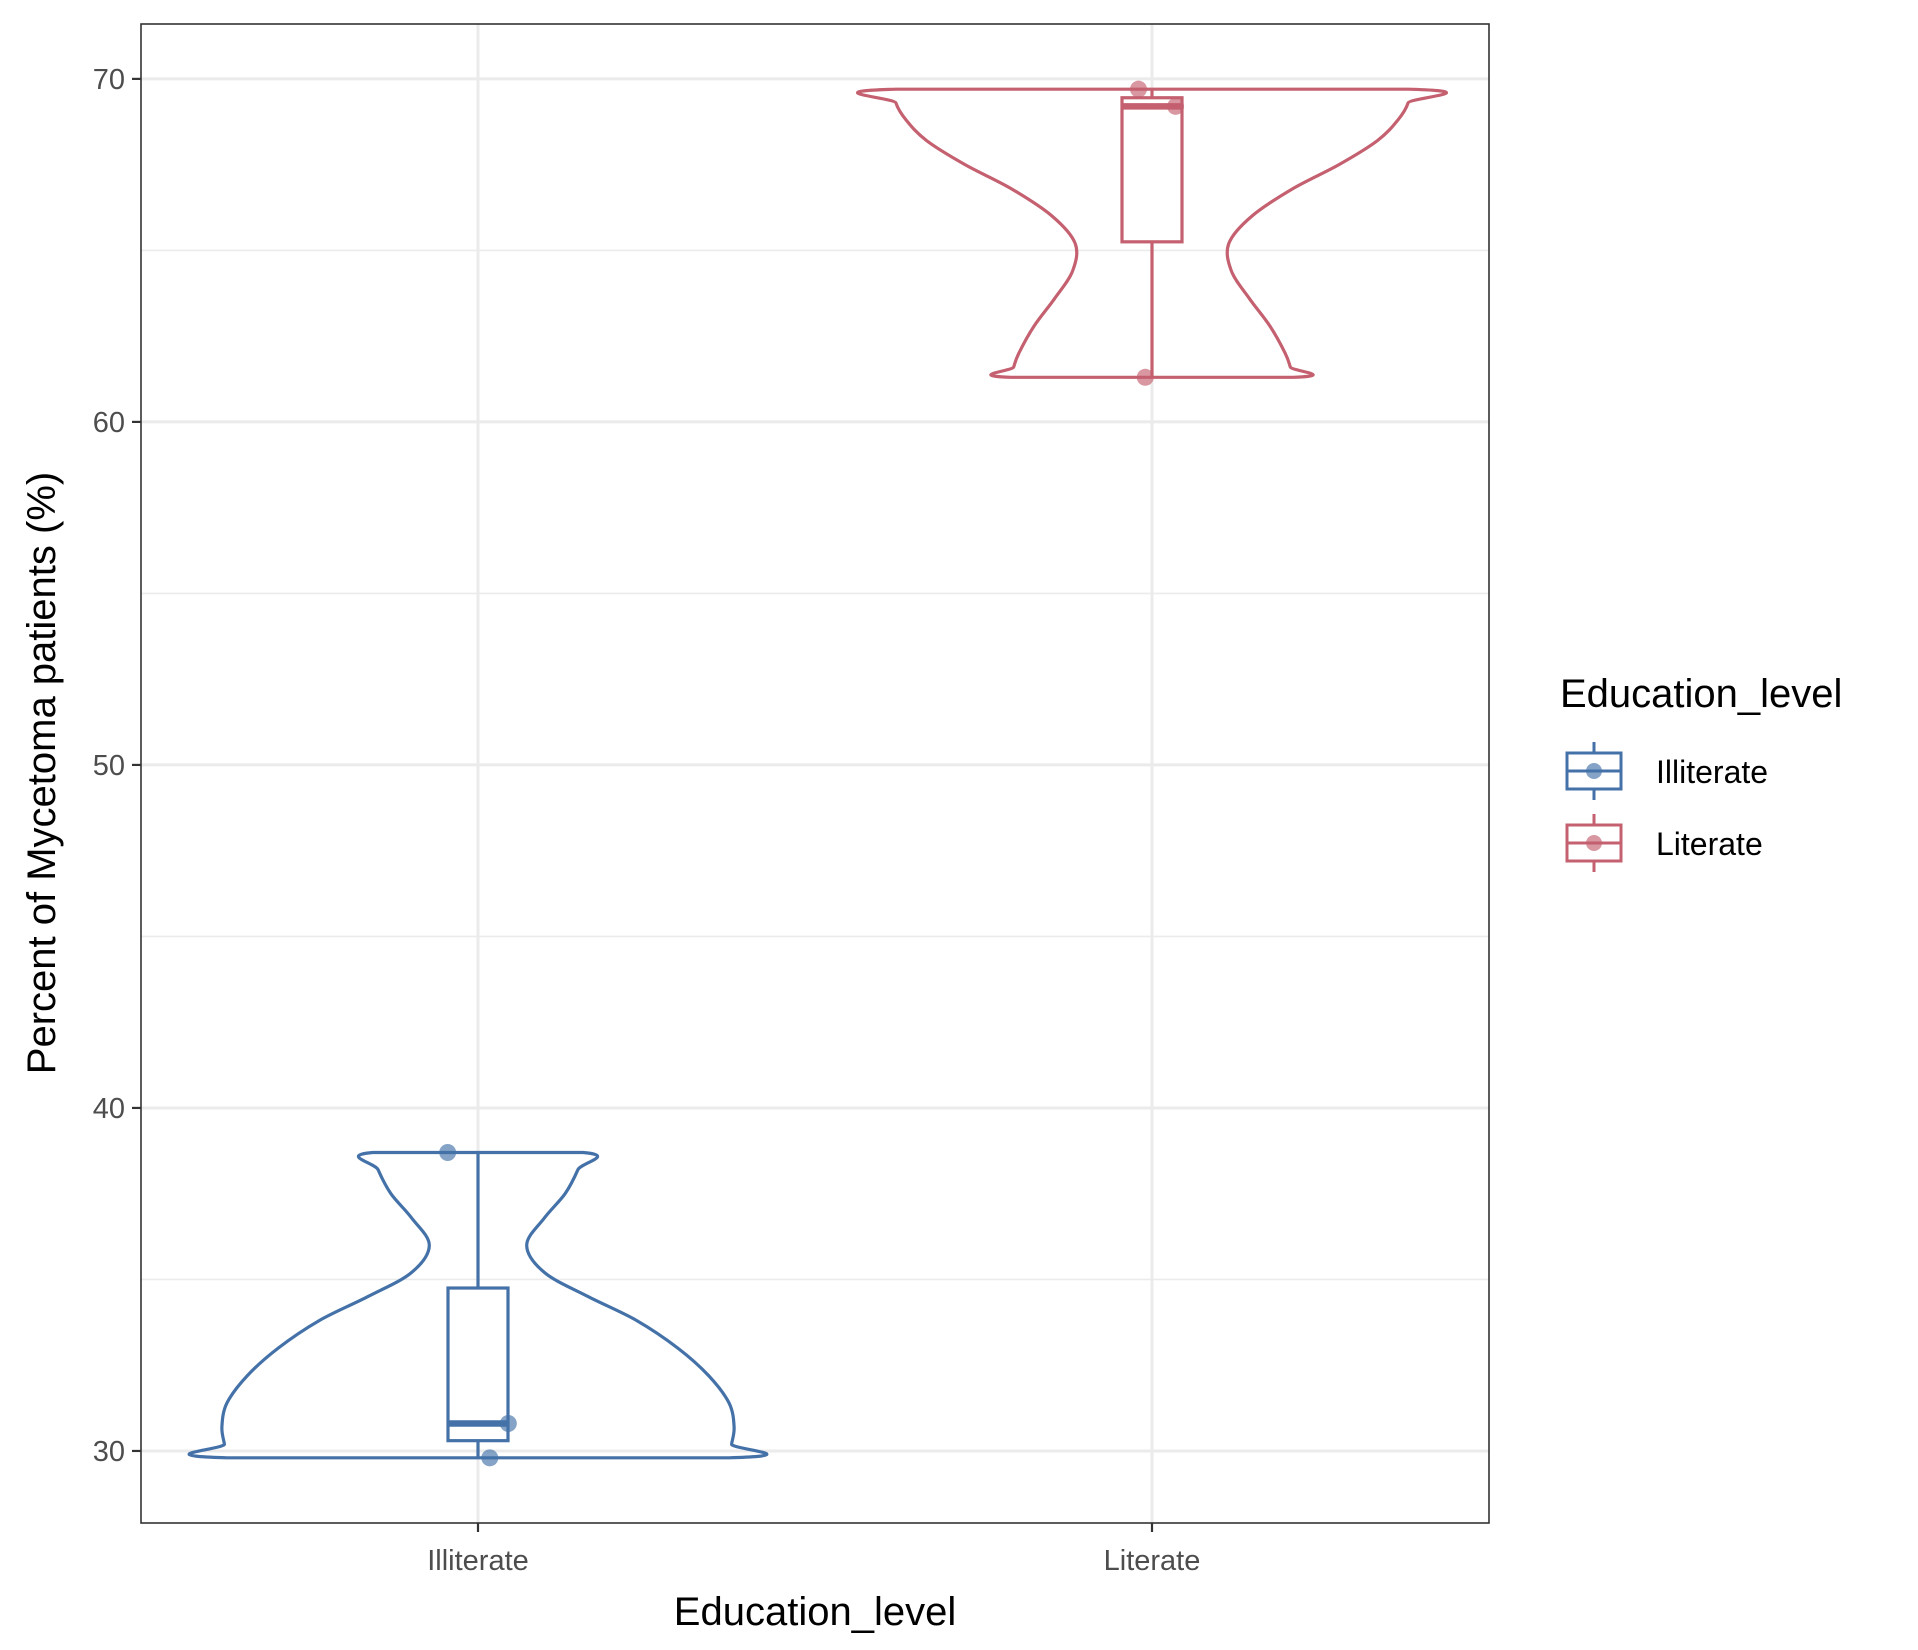 Image resolution: width=1918 pixels, height=1650 pixels. I want to click on x-axis-title: Education_level, so click(815, 1612).